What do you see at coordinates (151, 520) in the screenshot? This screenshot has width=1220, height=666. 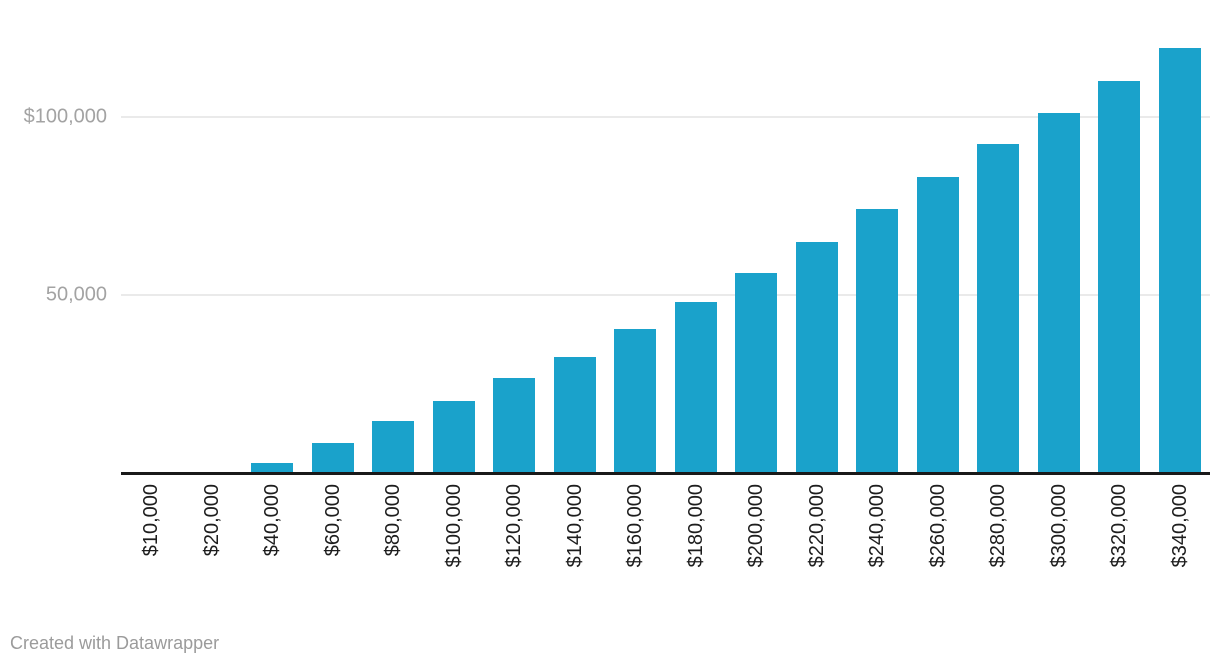 I see `x-axis-tick-label: $10,000` at bounding box center [151, 520].